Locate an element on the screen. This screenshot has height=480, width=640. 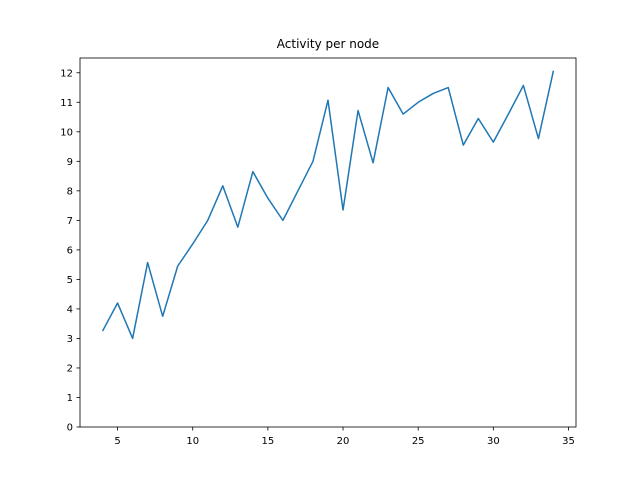
x-tick-label: 30 is located at coordinates (493, 441).